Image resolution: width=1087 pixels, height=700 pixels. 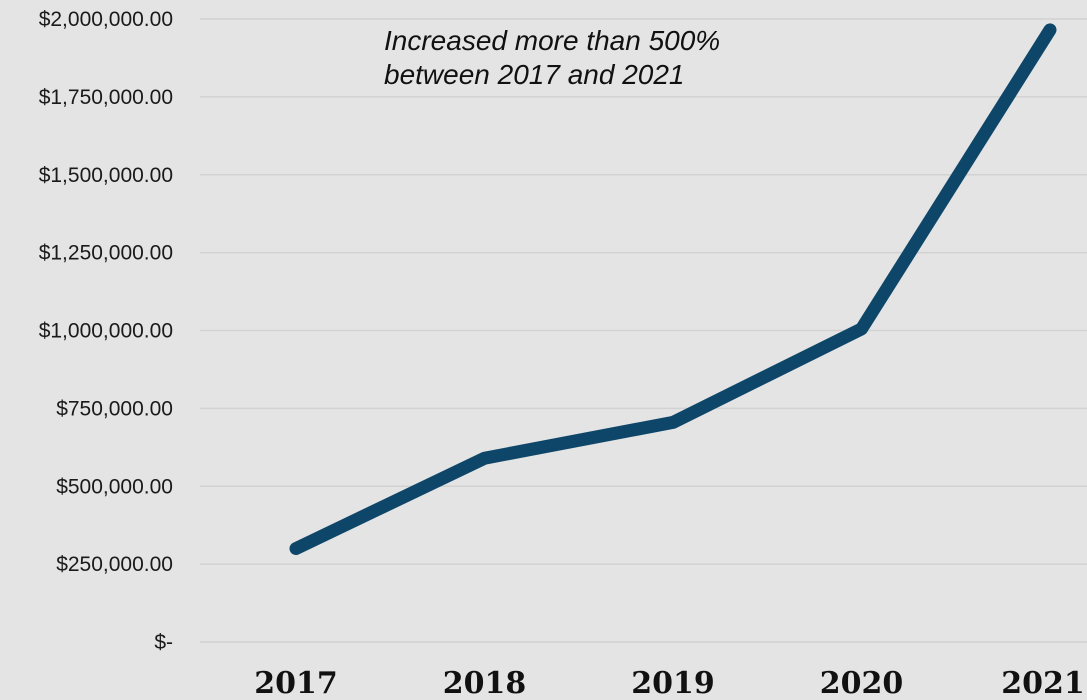 I want to click on x-tick-label: 2018, so click(x=485, y=683).